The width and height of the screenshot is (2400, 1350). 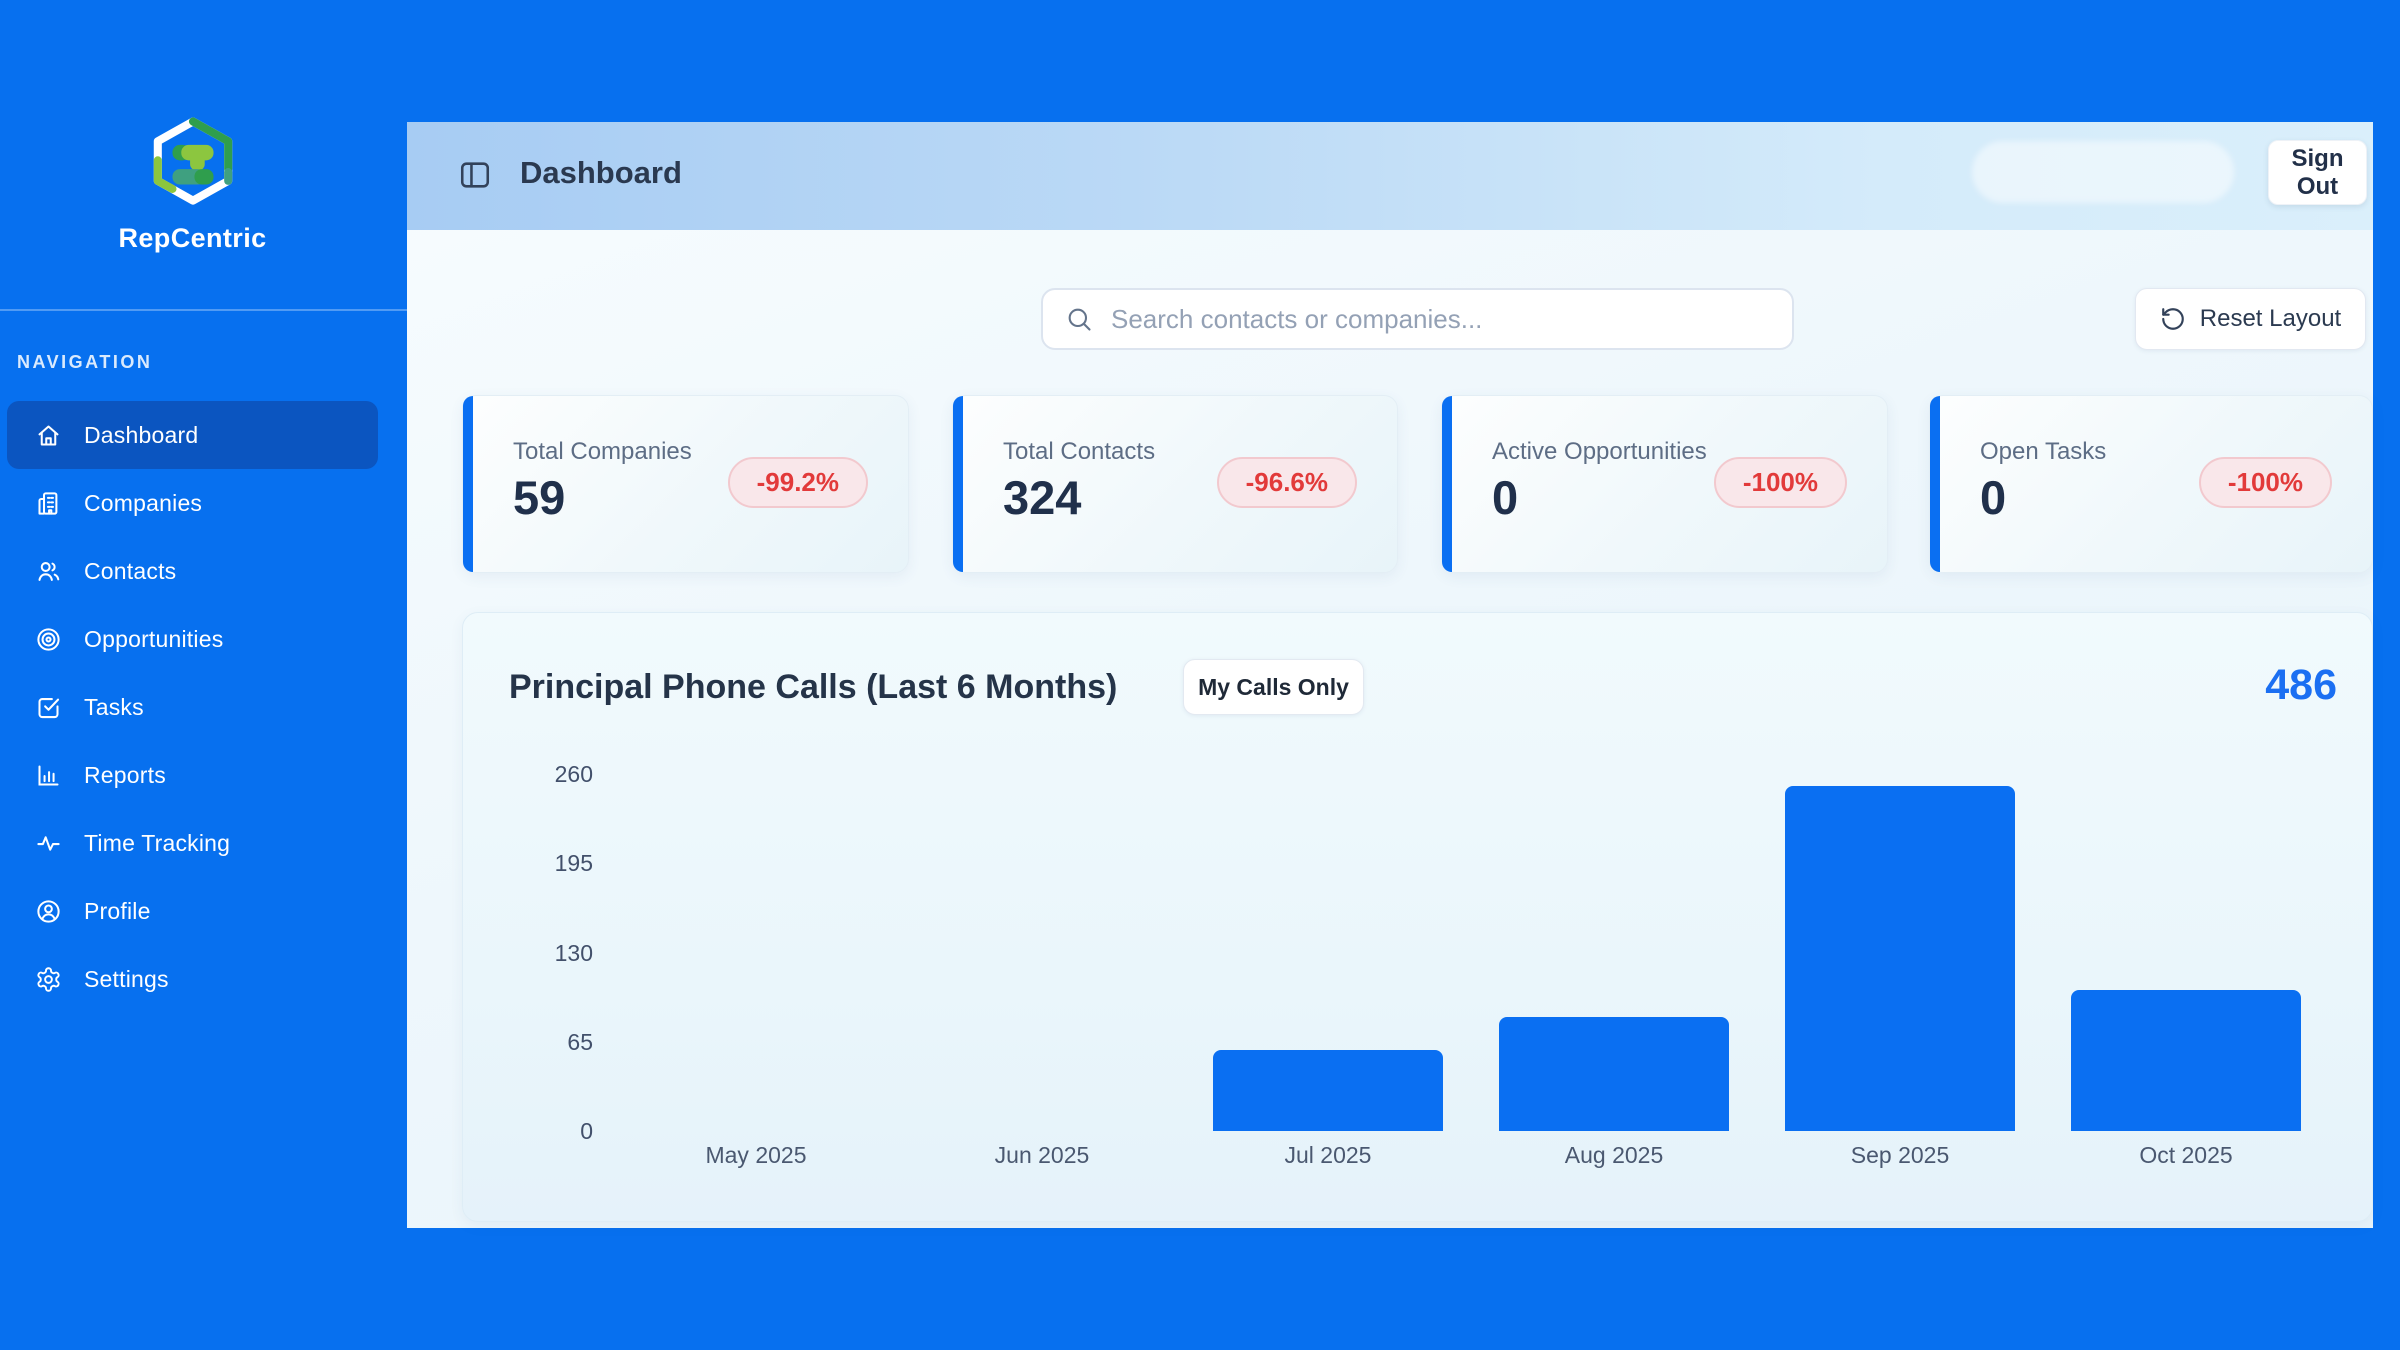 What do you see at coordinates (1079, 319) in the screenshot?
I see `search-icon` at bounding box center [1079, 319].